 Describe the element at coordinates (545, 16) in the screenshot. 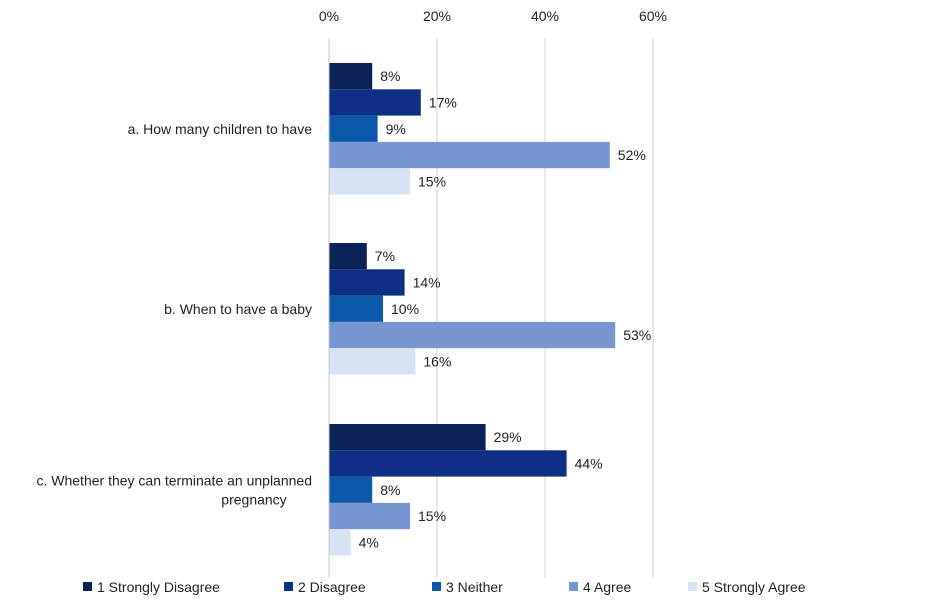

I see `x-tick-label: 40%` at that location.